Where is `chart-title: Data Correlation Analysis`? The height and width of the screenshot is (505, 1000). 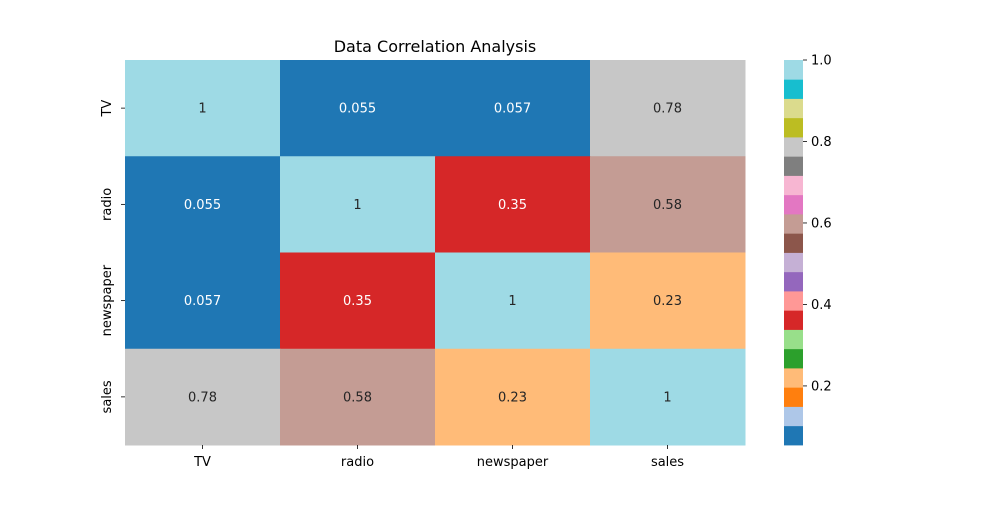 chart-title: Data Correlation Analysis is located at coordinates (435, 46).